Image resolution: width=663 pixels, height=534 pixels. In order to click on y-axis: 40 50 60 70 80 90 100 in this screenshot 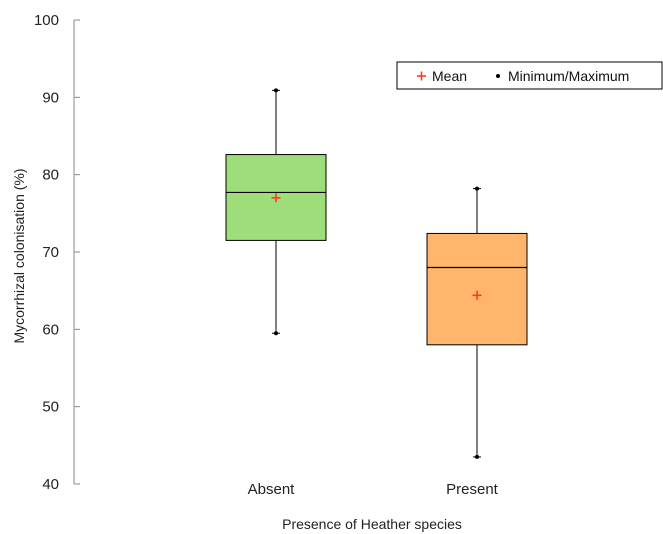, I will do `click(57, 252)`.